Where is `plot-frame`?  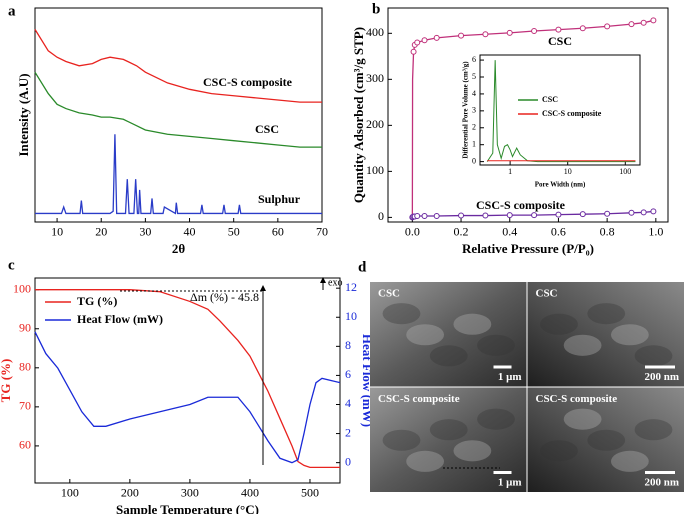 plot-frame is located at coordinates (560, 110).